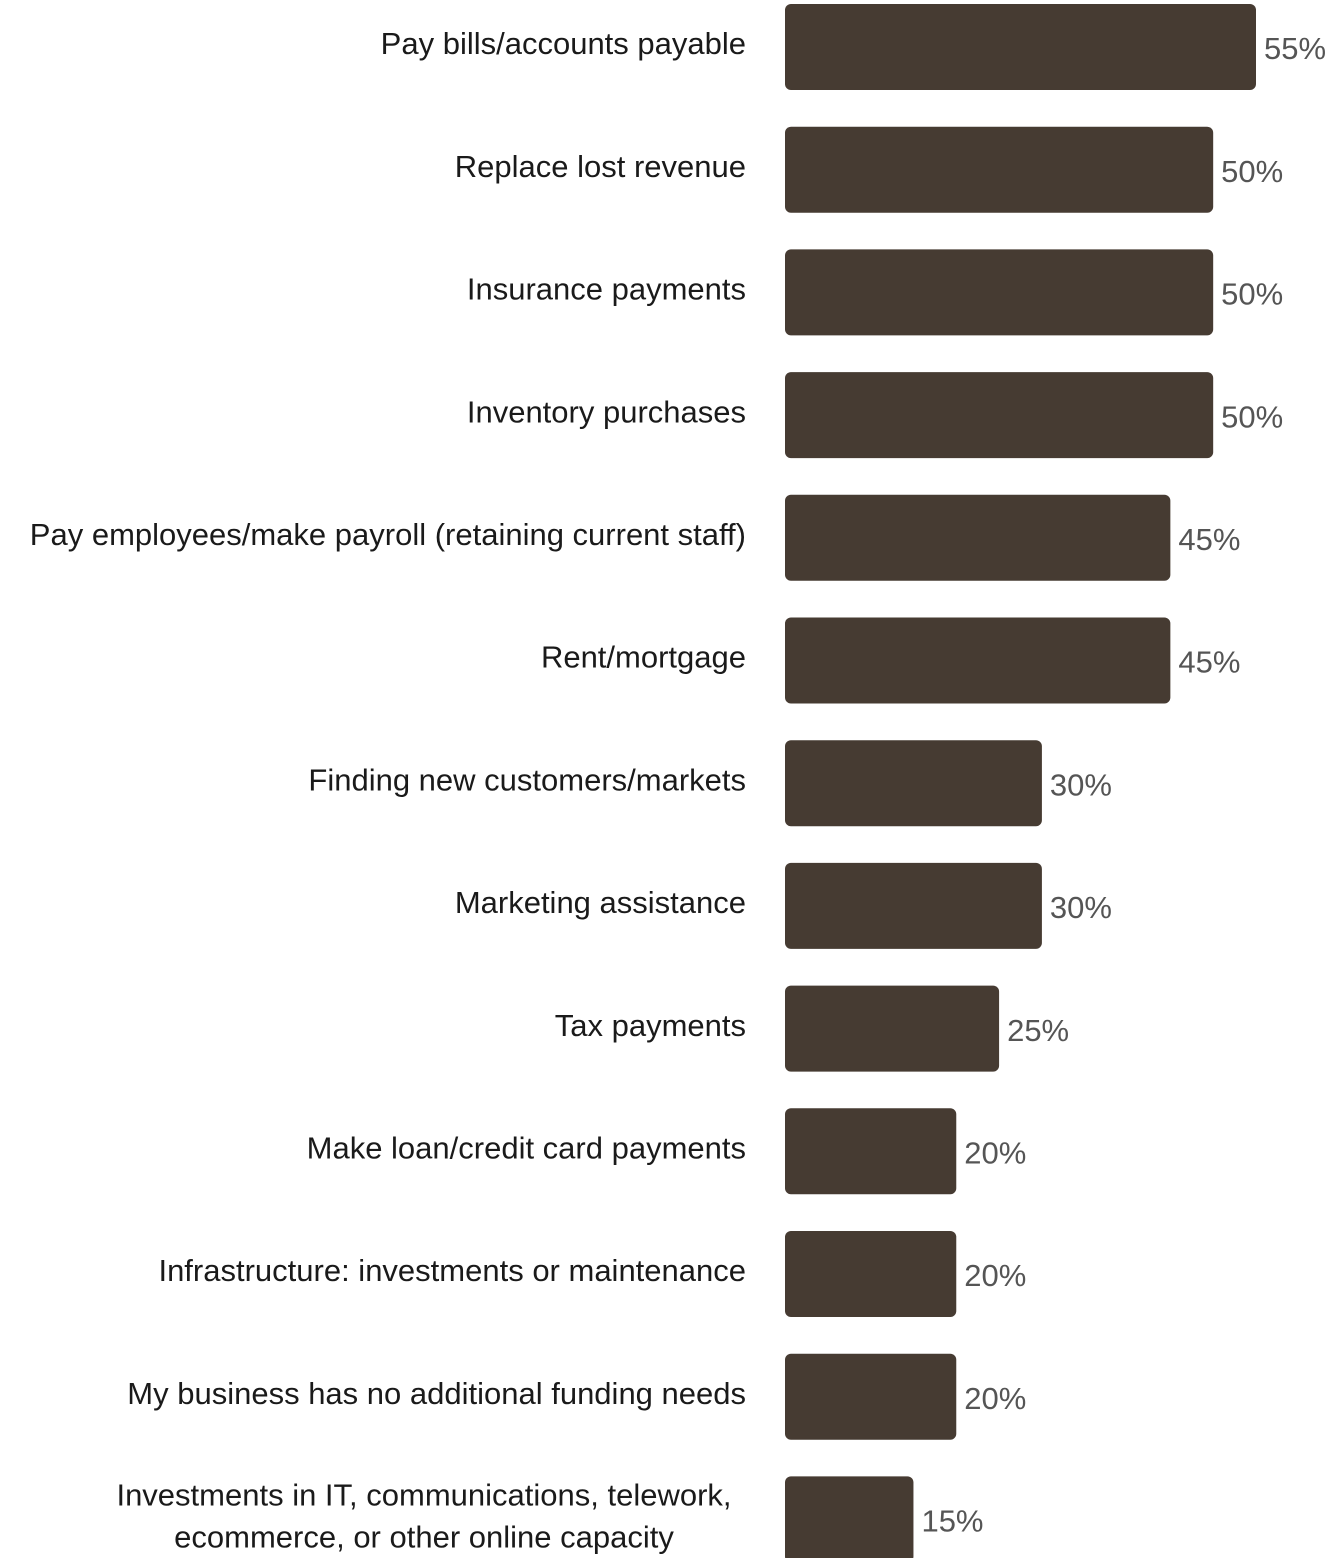 The image size is (1341, 1558). Describe the element at coordinates (643, 657) in the screenshot. I see `category-label: Rent/mortgage` at that location.